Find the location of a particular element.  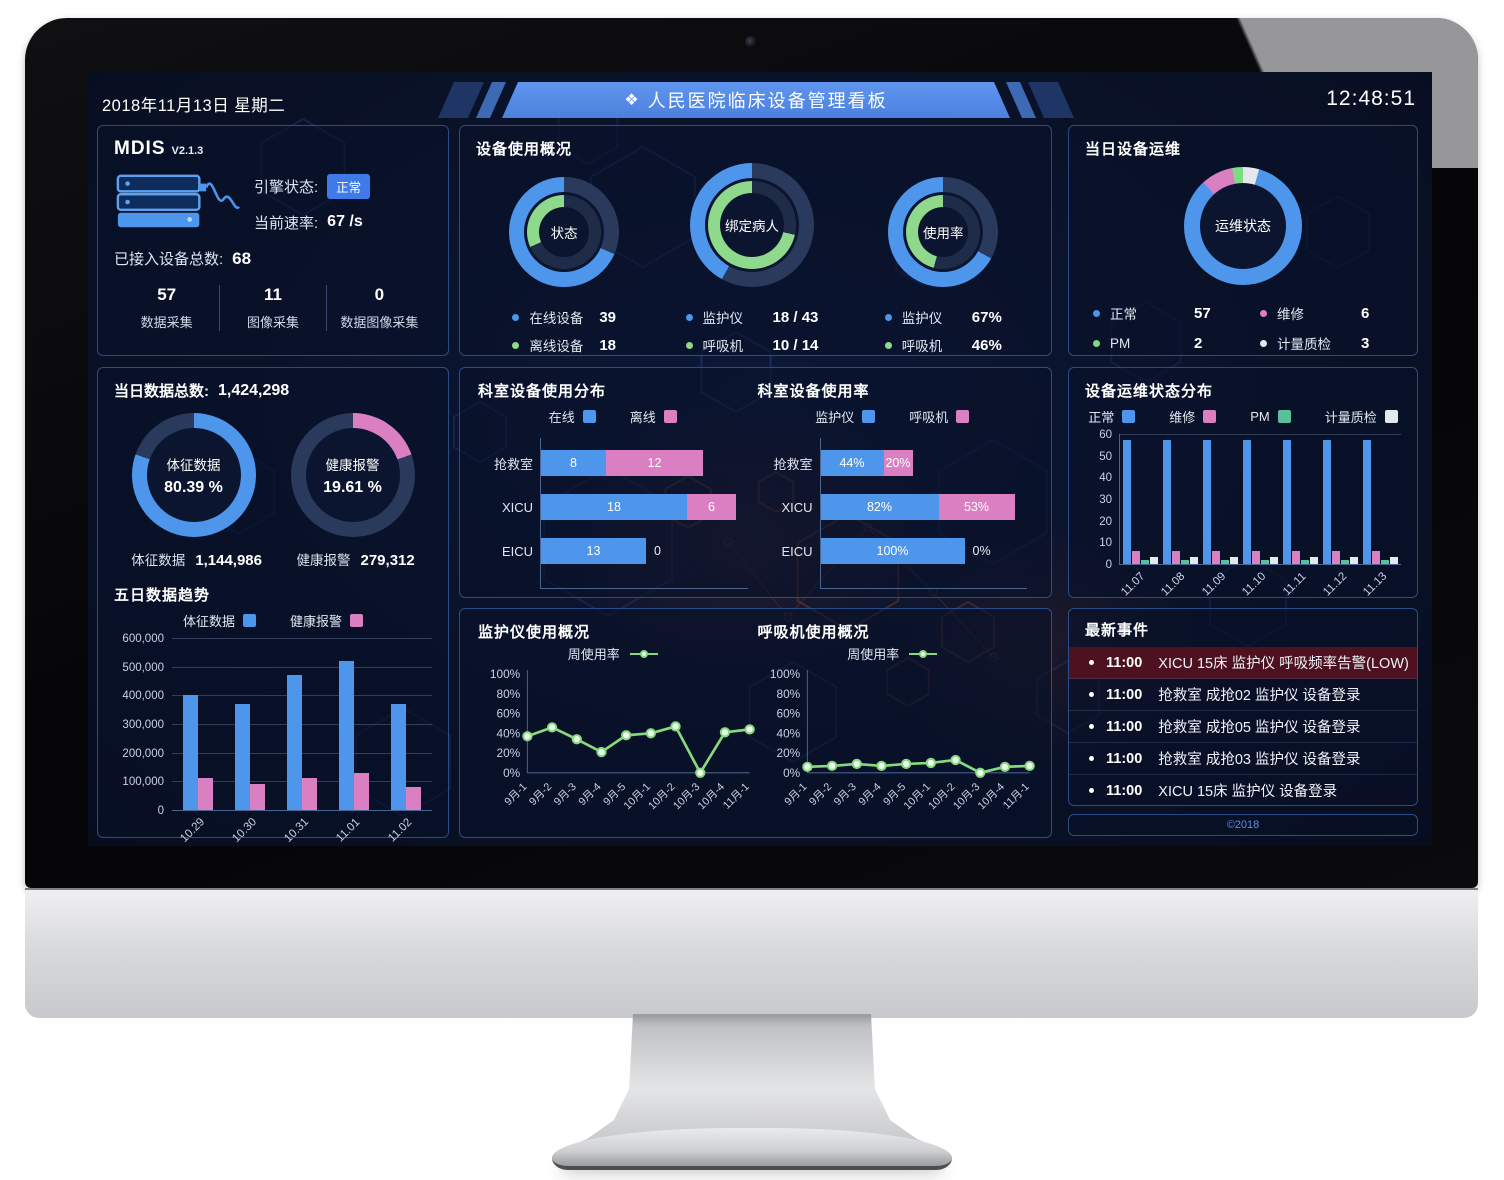

mdis-kv: 引擎状态: 正常 当前速率: 67 /s is located at coordinates (312, 203).